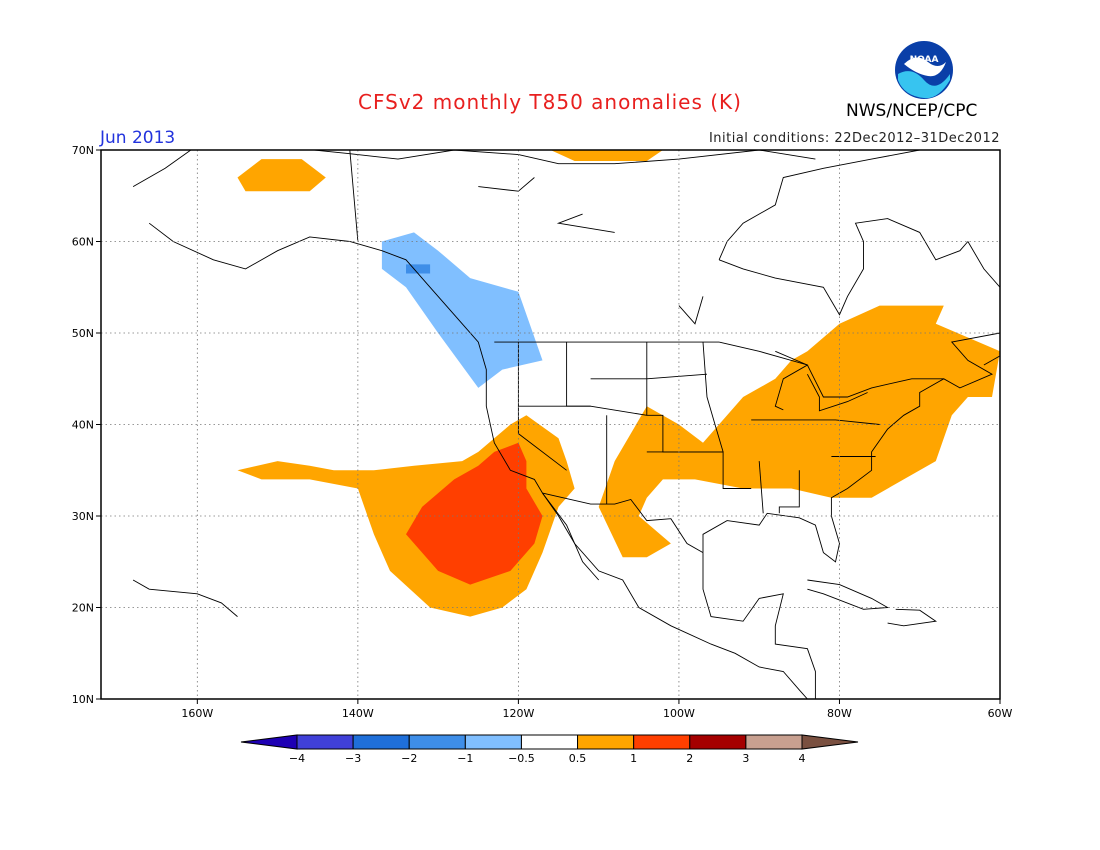 The height and width of the screenshot is (850, 1100). What do you see at coordinates (197, 713) in the screenshot?
I see `lon-tick-label: 160W` at bounding box center [197, 713].